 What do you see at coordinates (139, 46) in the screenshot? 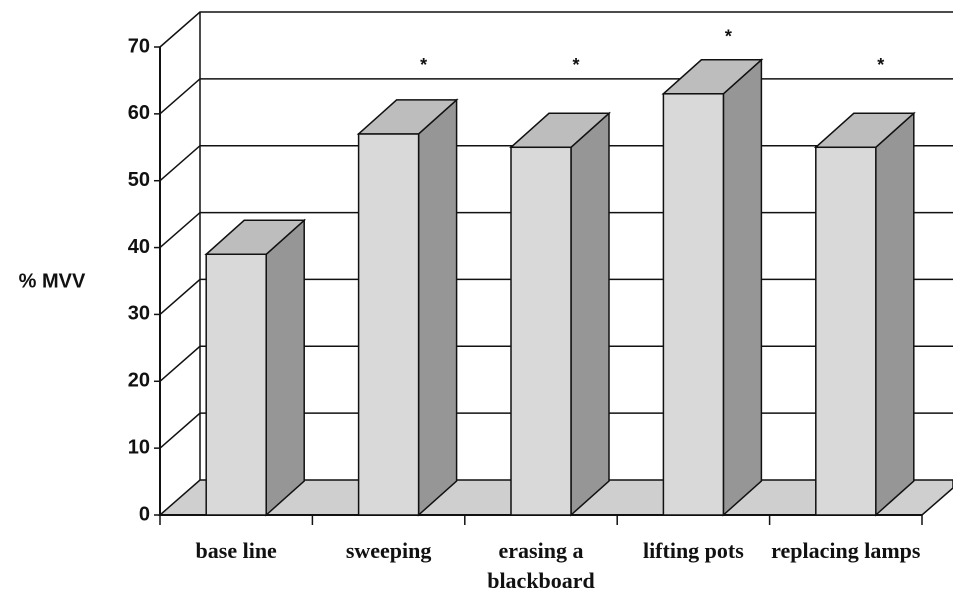
I see `y-tick-label: 70` at bounding box center [139, 46].